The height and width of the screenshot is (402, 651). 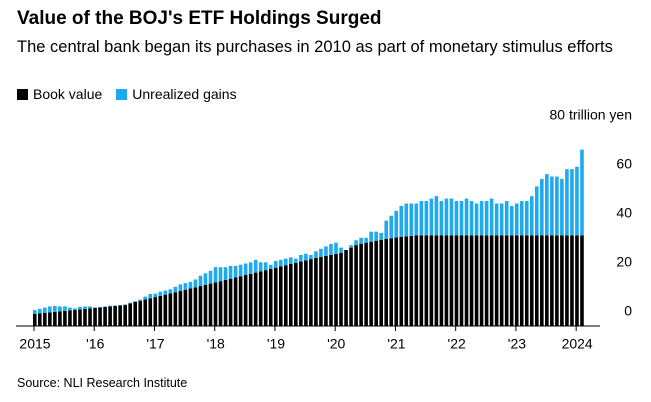 I want to click on y-tick-label: 20, so click(x=624, y=262).